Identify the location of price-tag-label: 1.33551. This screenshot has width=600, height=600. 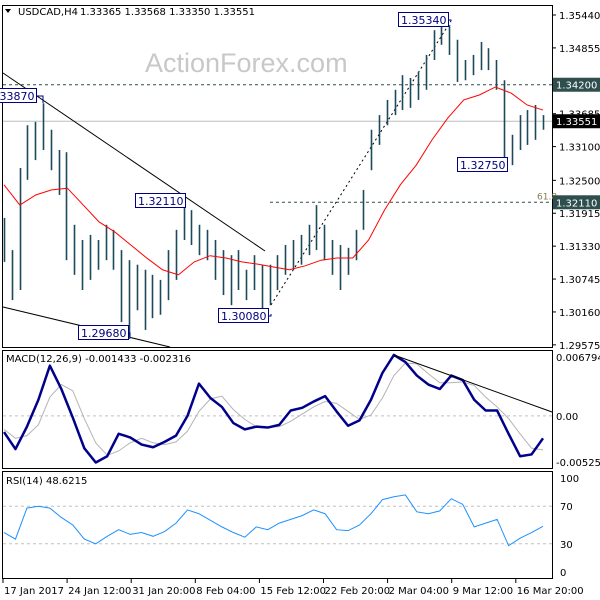
(576, 122).